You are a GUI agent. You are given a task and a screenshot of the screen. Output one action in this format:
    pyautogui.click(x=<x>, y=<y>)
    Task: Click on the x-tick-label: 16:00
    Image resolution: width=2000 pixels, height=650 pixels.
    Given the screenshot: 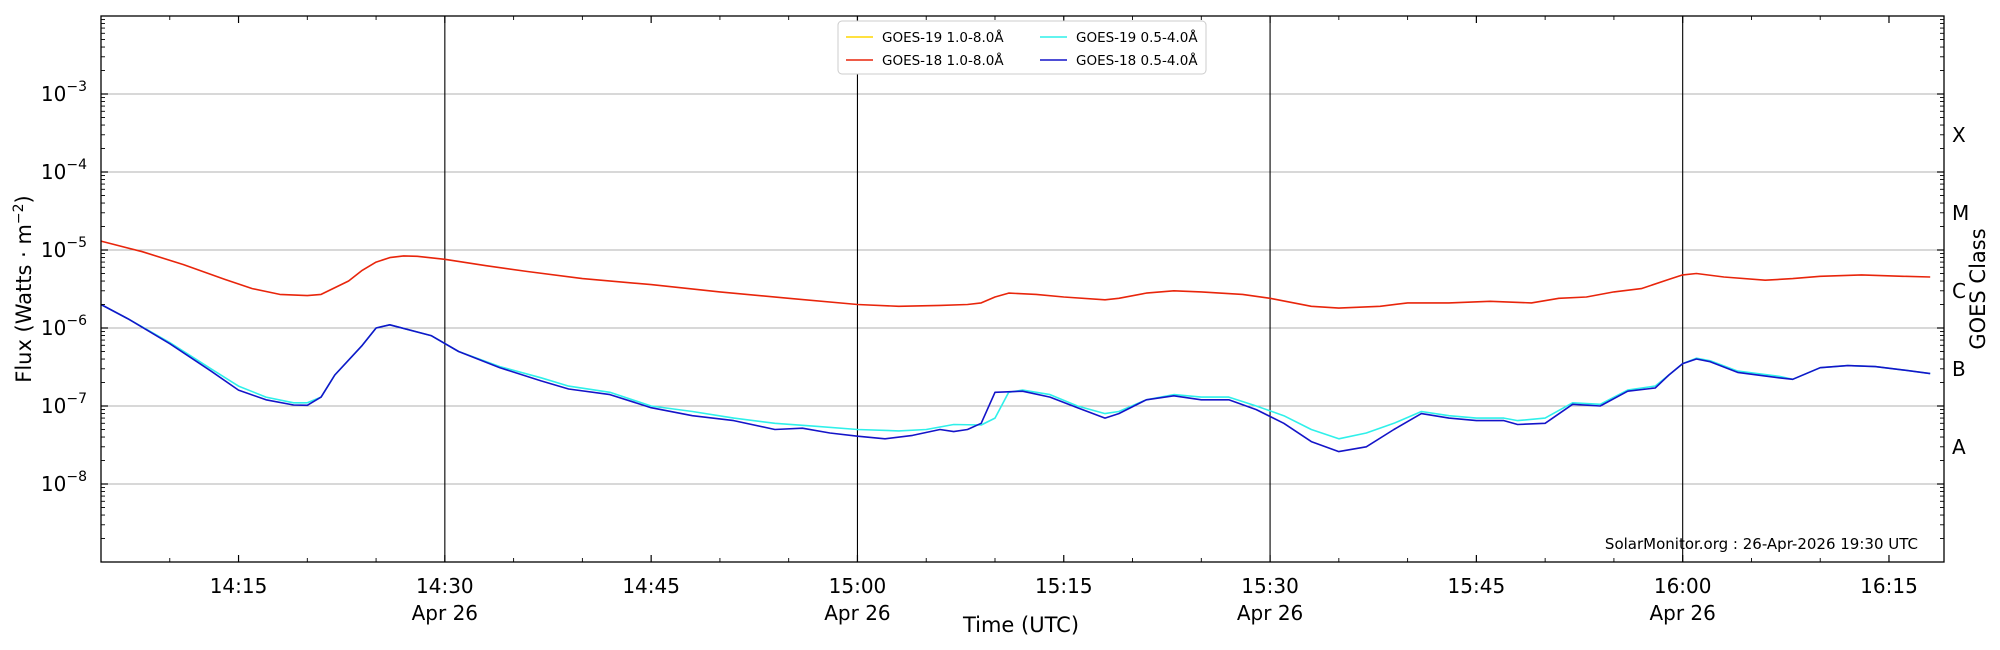 What is the action you would take?
    pyautogui.click(x=1683, y=586)
    